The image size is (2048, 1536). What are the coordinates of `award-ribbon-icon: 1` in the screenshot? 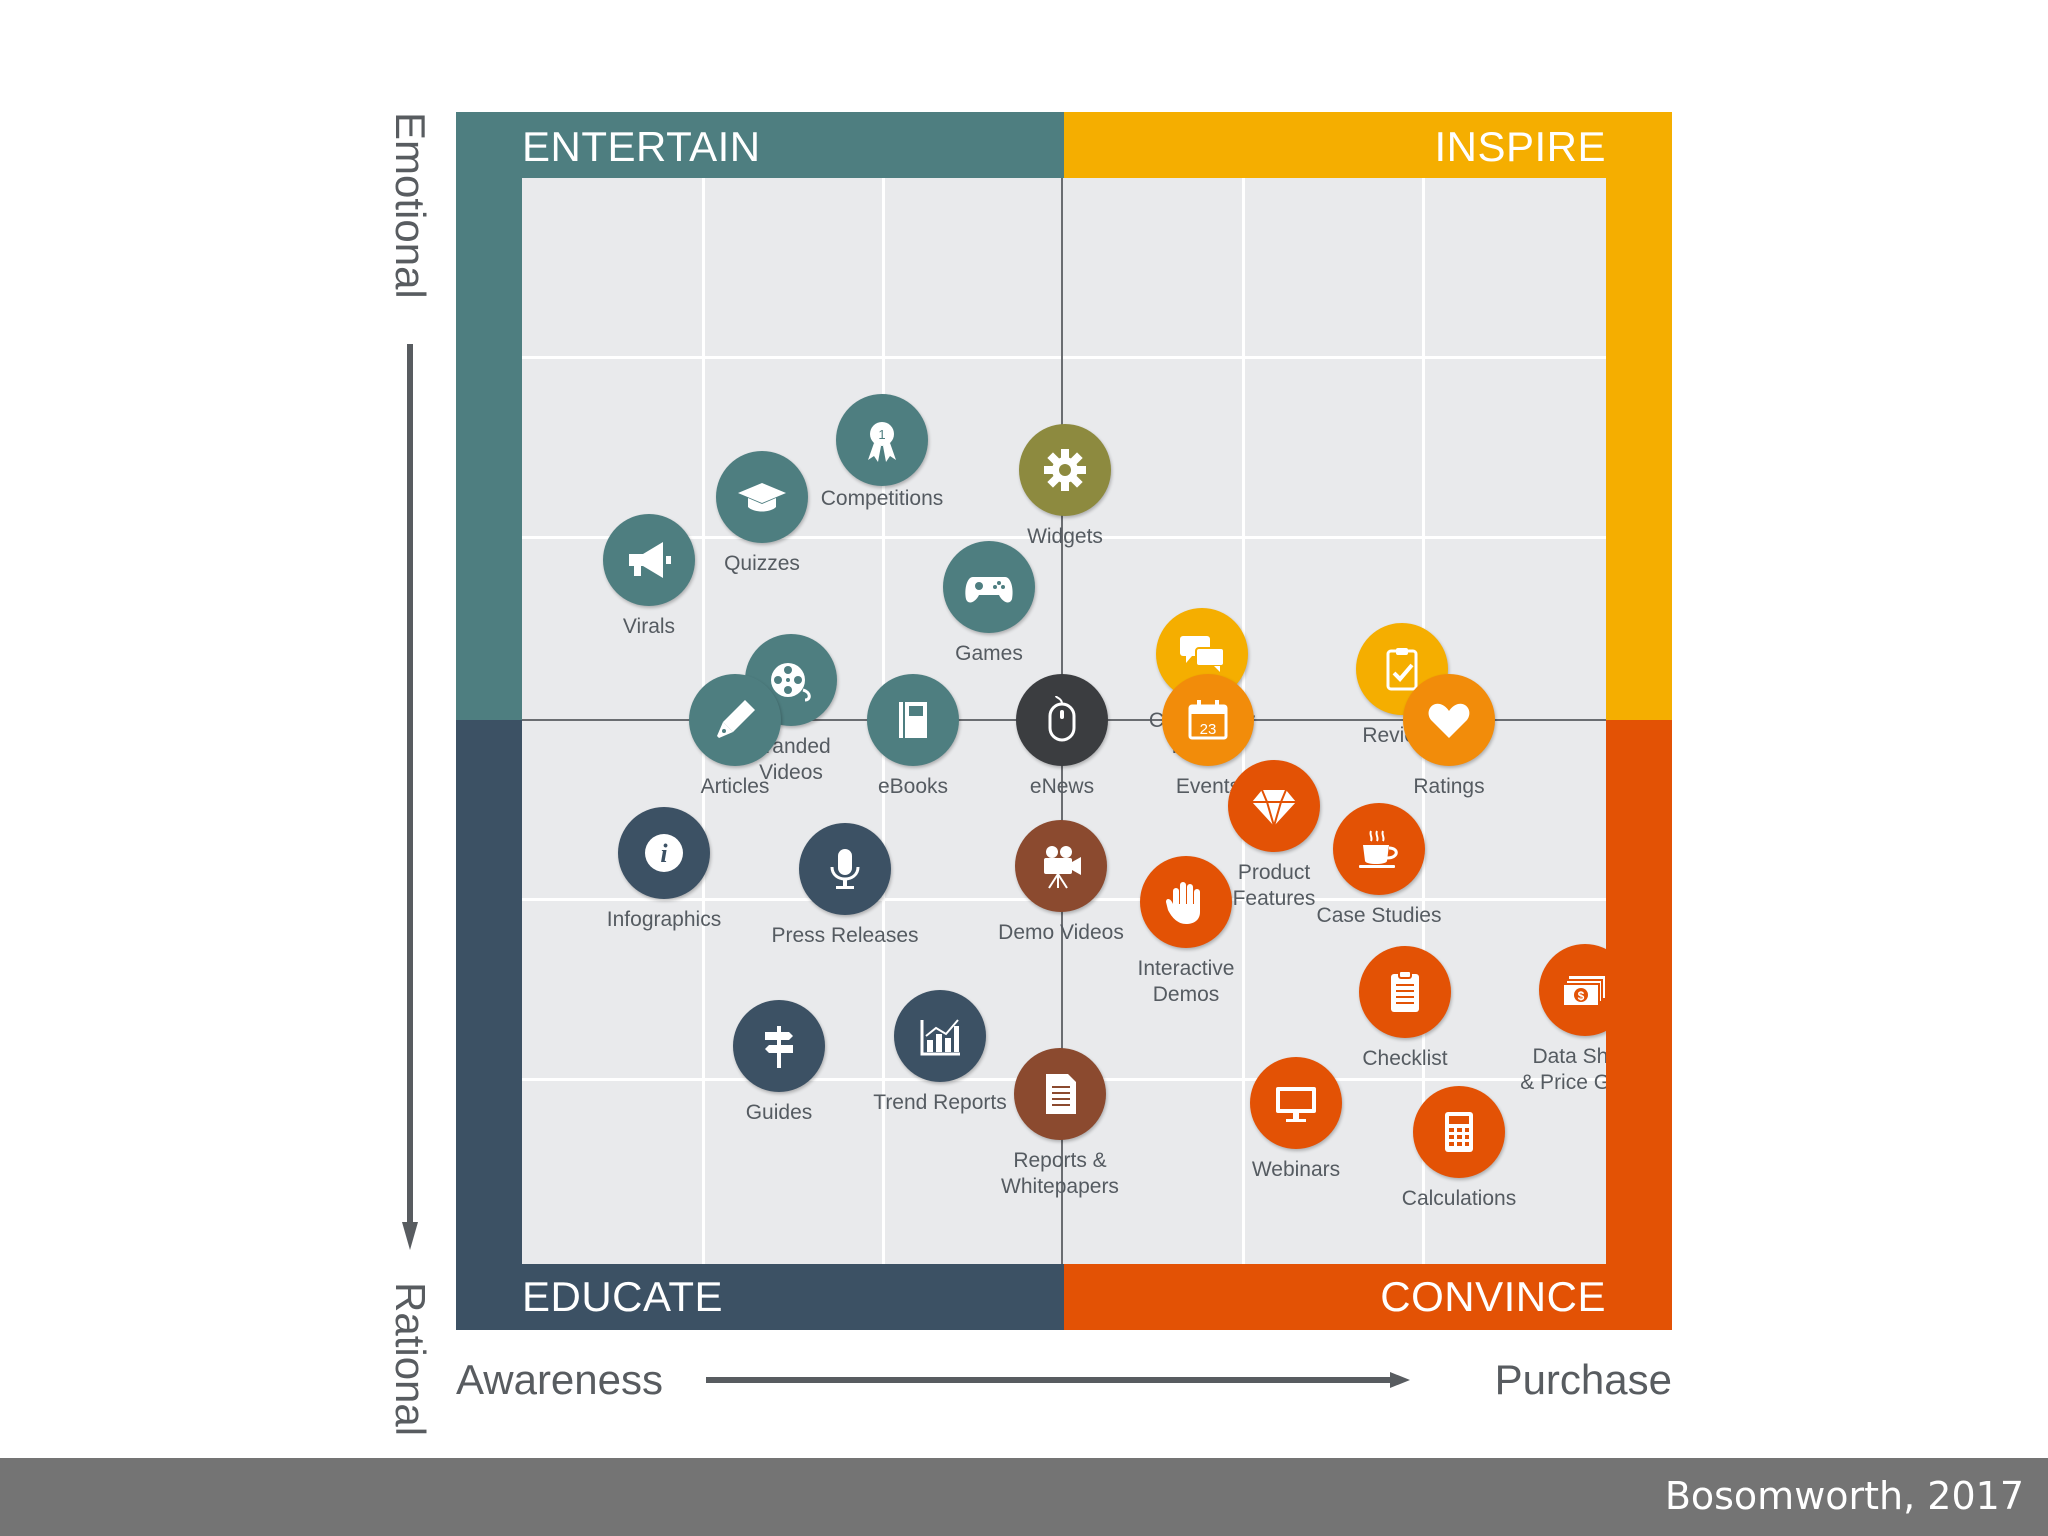 It's located at (882, 440).